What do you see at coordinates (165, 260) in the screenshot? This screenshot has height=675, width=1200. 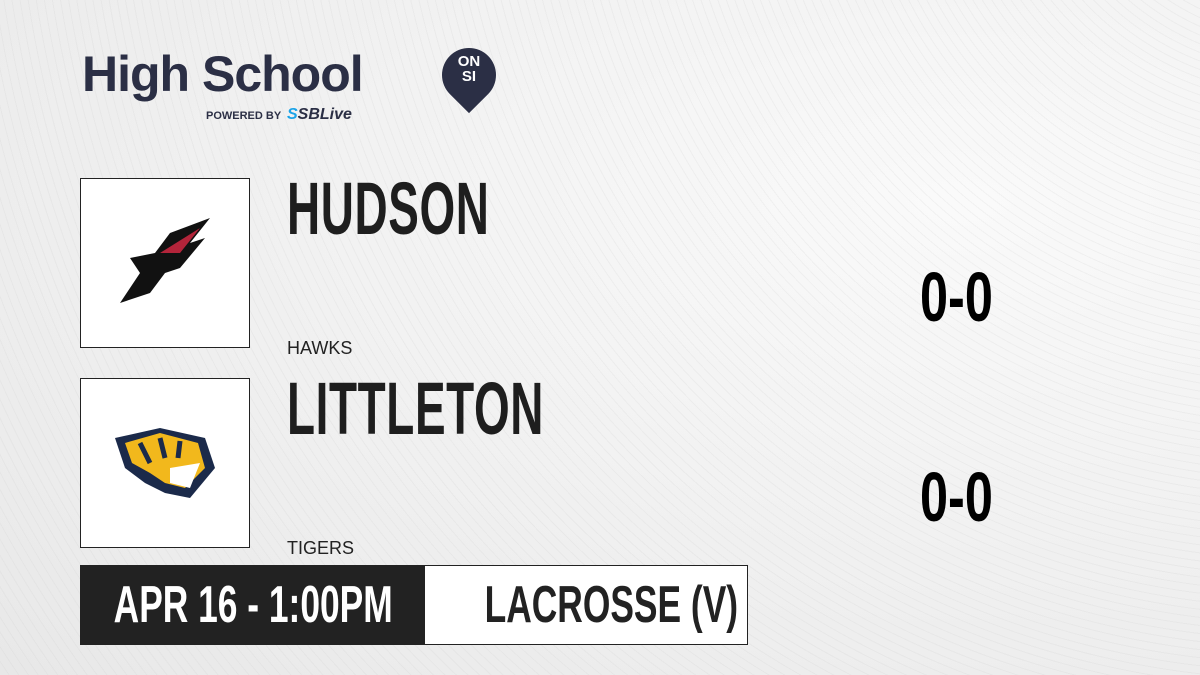 I see `hawk-icon` at bounding box center [165, 260].